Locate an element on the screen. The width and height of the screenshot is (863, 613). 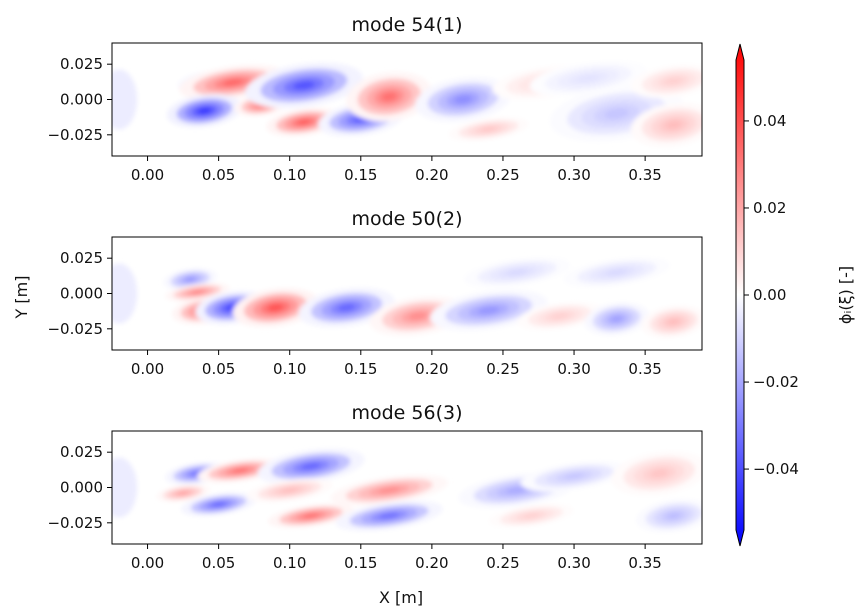
colorbar-tick-label: −0.04 is located at coordinates (776, 469).